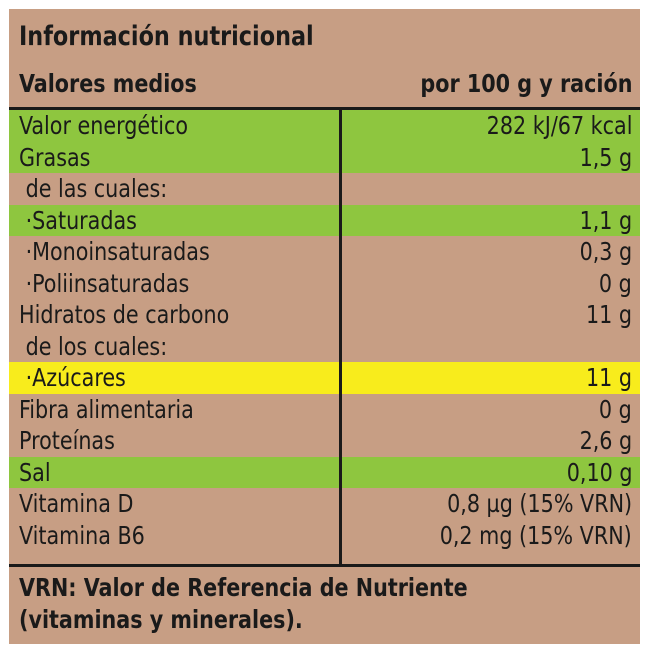  I want to click on column-header-left: Valores medios, so click(108, 83).